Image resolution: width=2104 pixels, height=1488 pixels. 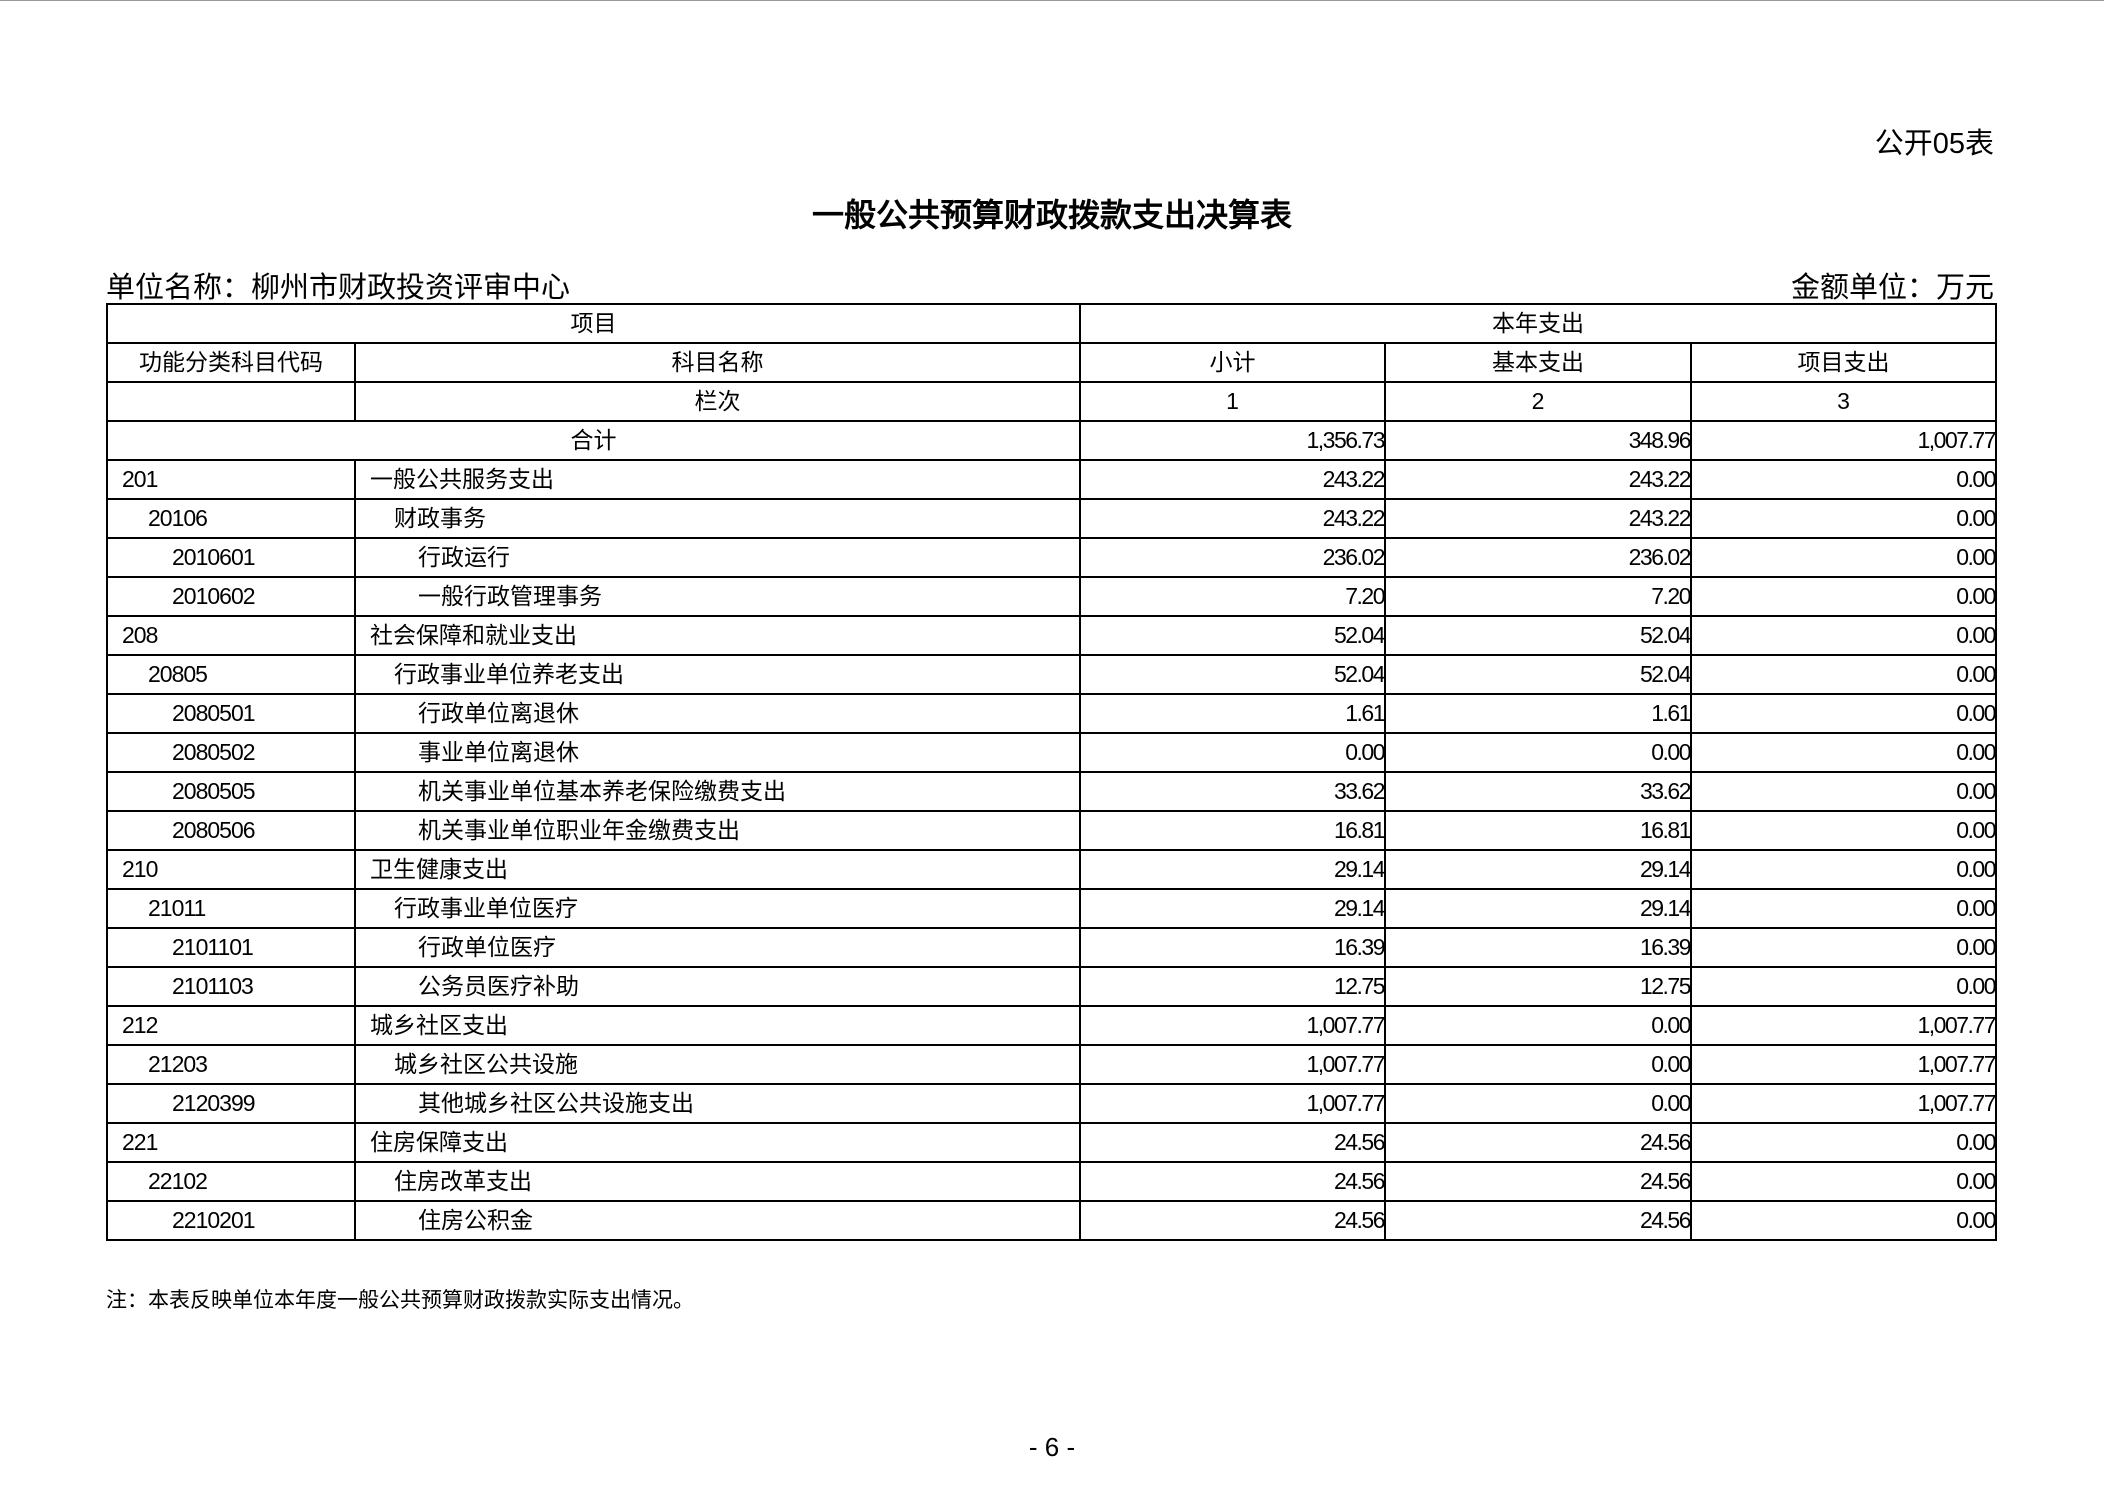 I want to click on table-row: 20805 行政事业单位养老支出 52.04 52.04 0.00, so click(x=1052, y=674).